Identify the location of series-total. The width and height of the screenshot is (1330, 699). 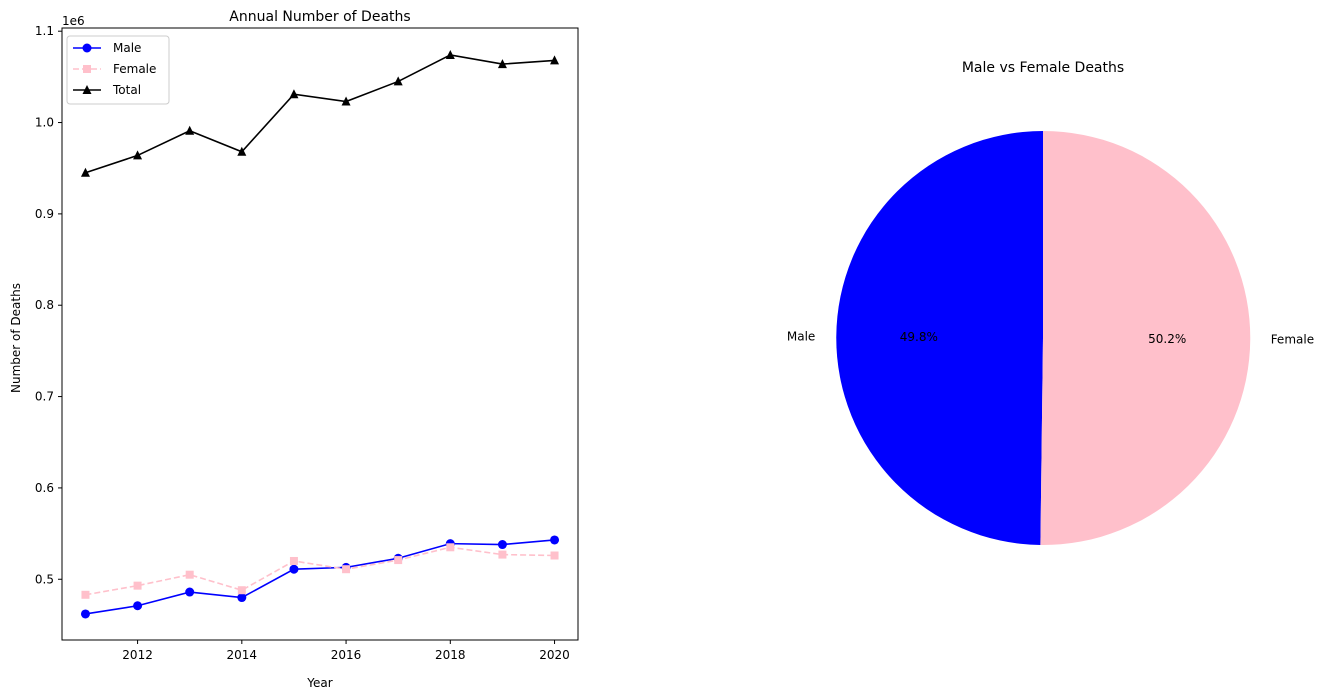
(320, 113).